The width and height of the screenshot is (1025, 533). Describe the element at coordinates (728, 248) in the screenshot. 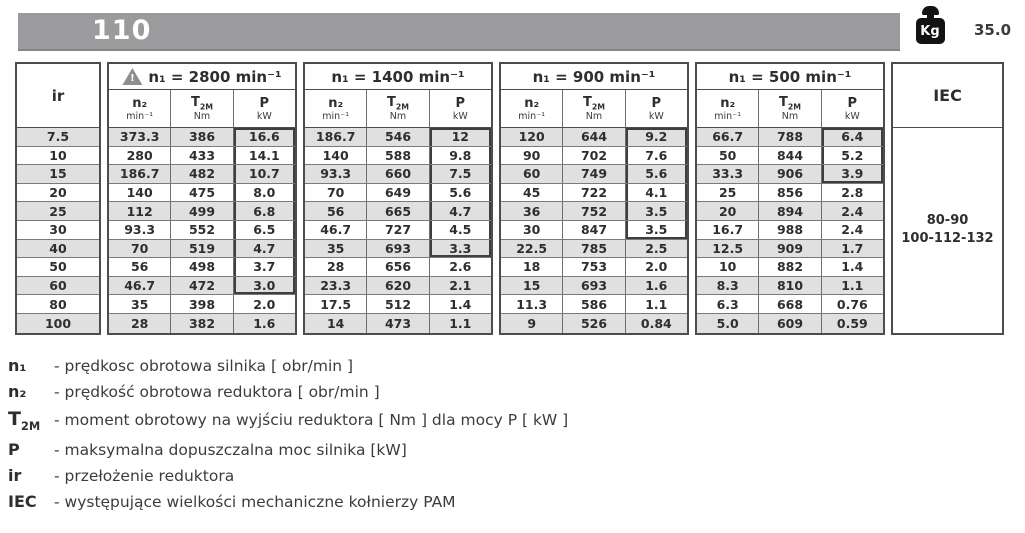

I see `cell-n2: 12.5` at that location.